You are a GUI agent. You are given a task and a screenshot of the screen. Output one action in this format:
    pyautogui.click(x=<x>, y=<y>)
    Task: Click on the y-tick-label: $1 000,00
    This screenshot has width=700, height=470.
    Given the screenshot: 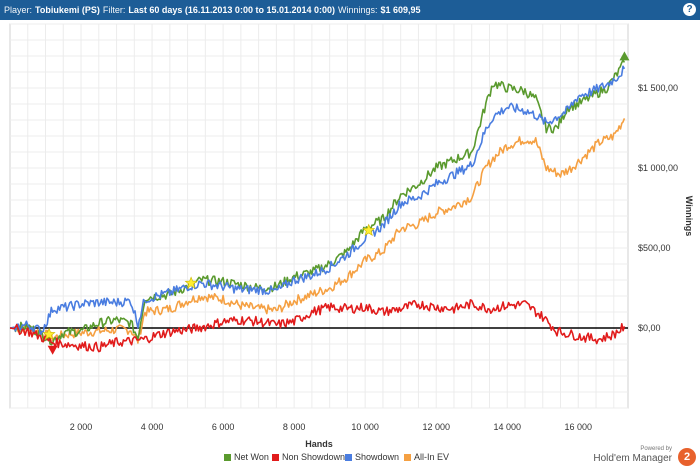 What is the action you would take?
    pyautogui.click(x=658, y=168)
    